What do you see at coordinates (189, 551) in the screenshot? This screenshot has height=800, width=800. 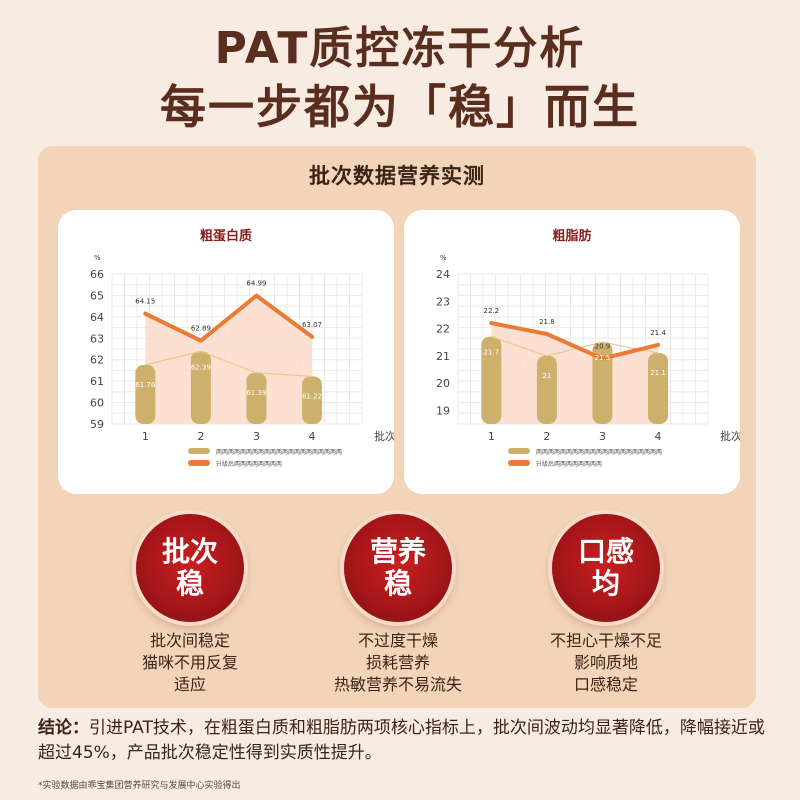 I see `seal-line1: 批次` at bounding box center [189, 551].